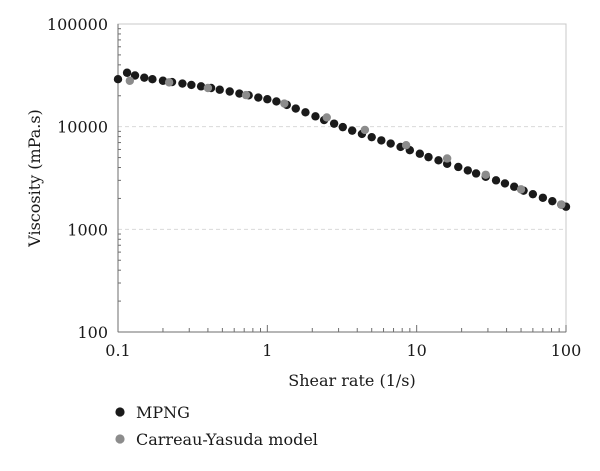 Image resolution: width=600 pixels, height=471 pixels. What do you see at coordinates (267, 350) in the screenshot?
I see `x-tick-label: 1` at bounding box center [267, 350].